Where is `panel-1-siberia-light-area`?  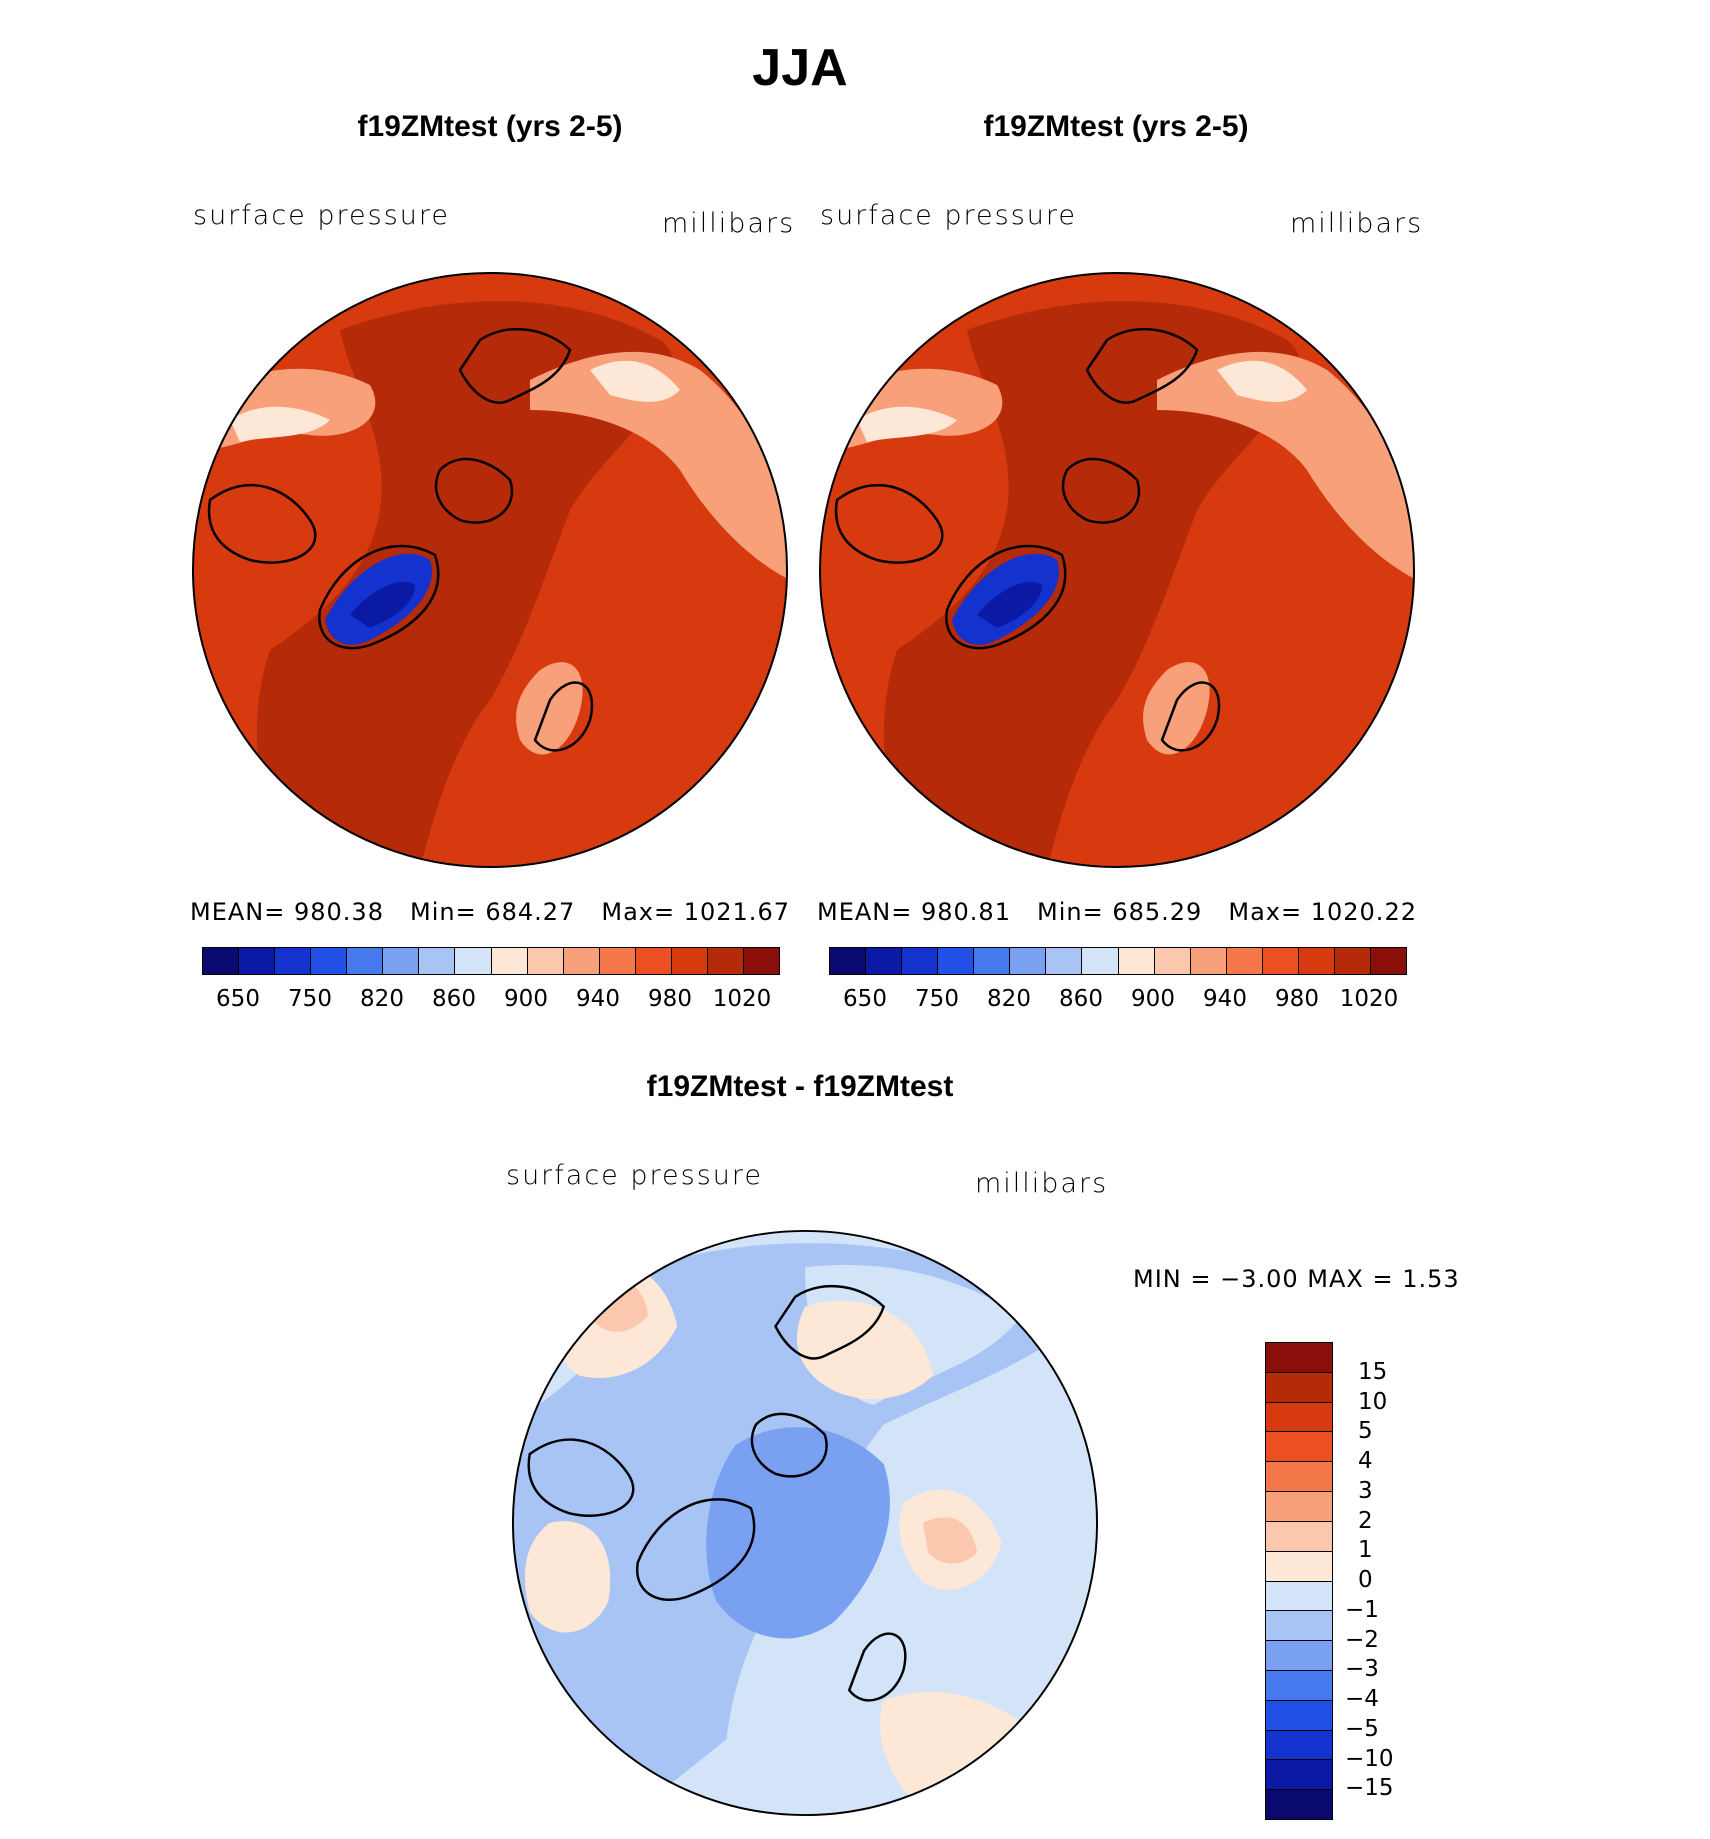
panel-1-siberia-light-area is located at coordinates (280, 424).